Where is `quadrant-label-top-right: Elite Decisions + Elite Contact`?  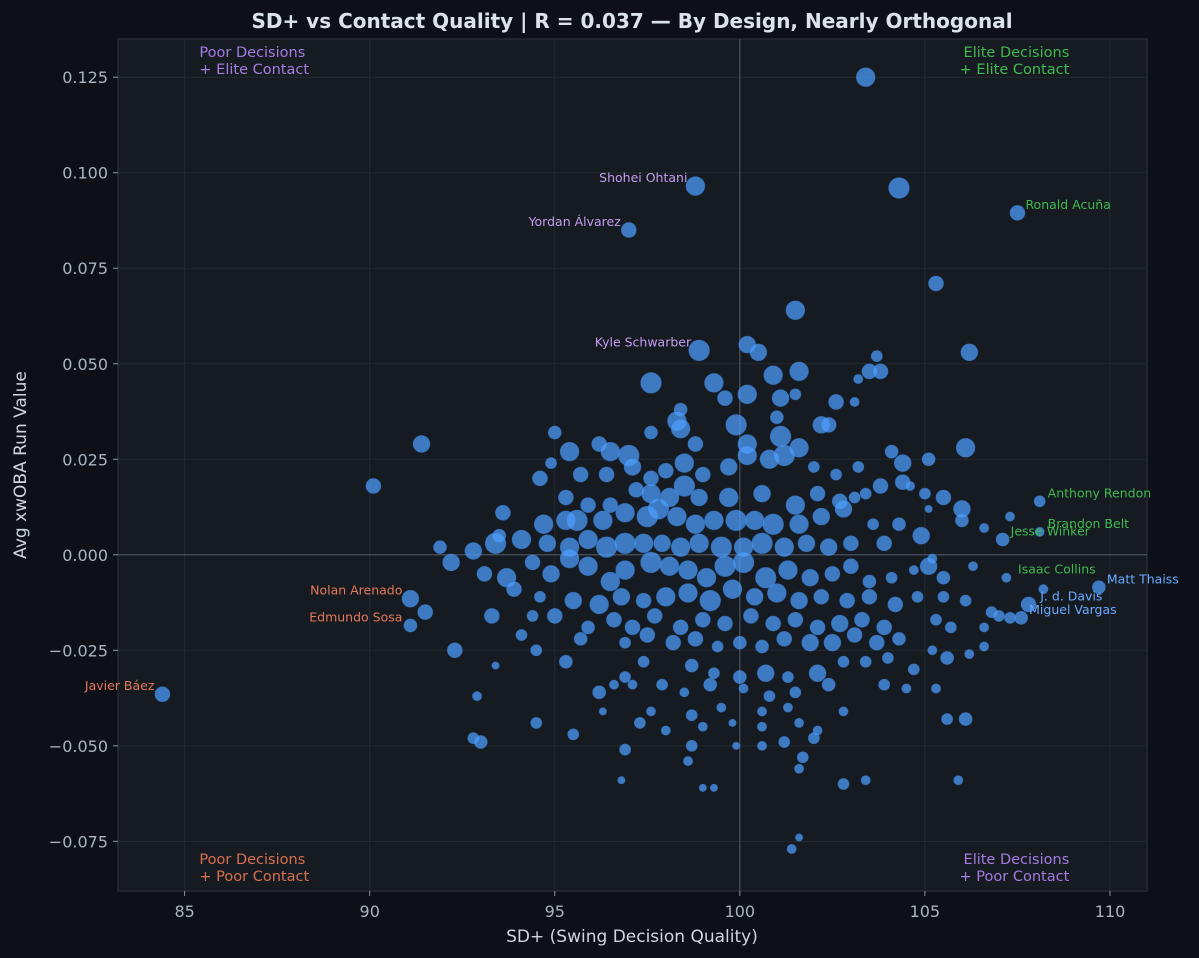 quadrant-label-top-right: Elite Decisions + Elite Contact is located at coordinates (1015, 61).